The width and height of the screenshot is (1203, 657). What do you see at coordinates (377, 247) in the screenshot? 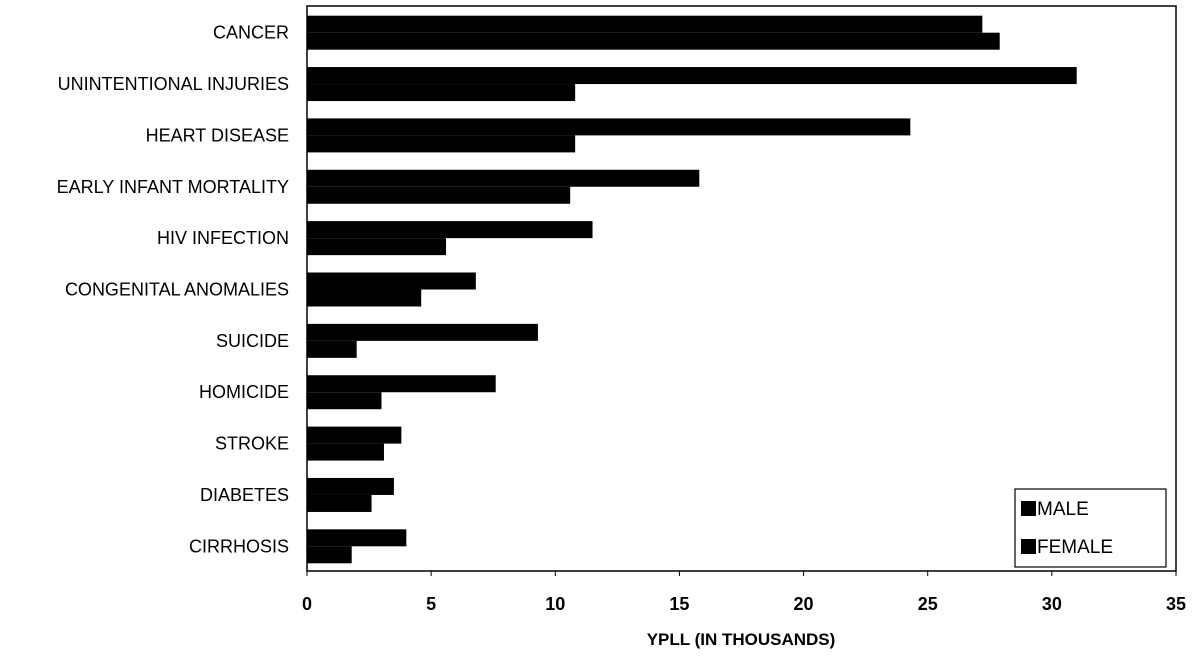
I see `bar-female-hiv-infection` at bounding box center [377, 247].